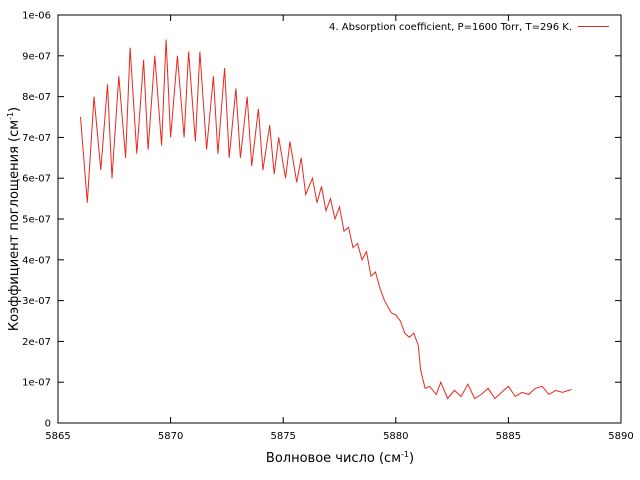 This screenshot has width=640, height=480. What do you see at coordinates (620, 436) in the screenshot?
I see `x-tick-label: 5890` at bounding box center [620, 436].